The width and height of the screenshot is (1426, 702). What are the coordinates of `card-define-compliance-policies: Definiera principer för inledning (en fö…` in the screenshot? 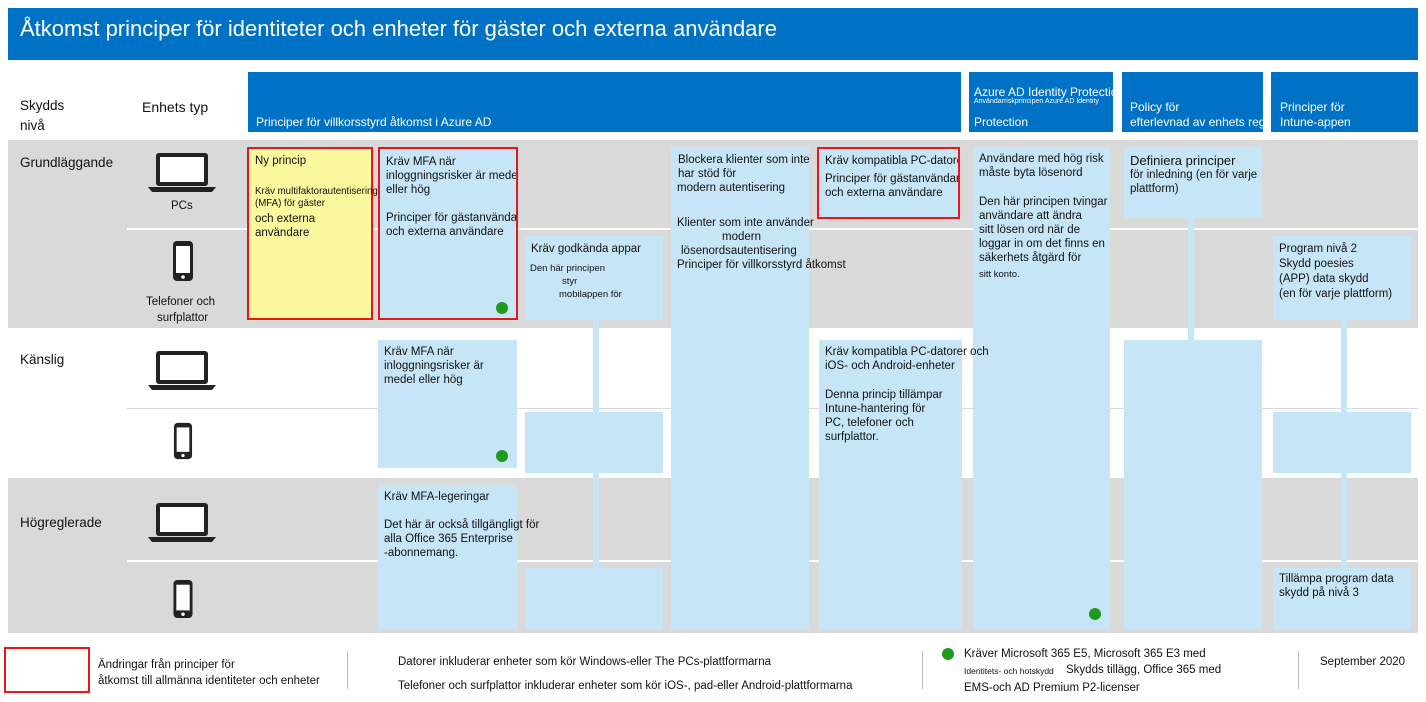 It's located at (1193, 182).